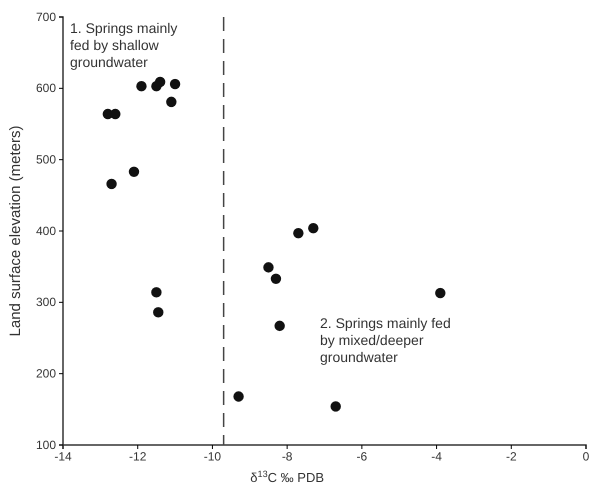 This screenshot has width=608, height=486. I want to click on y-tick-label: 400, so click(46, 231).